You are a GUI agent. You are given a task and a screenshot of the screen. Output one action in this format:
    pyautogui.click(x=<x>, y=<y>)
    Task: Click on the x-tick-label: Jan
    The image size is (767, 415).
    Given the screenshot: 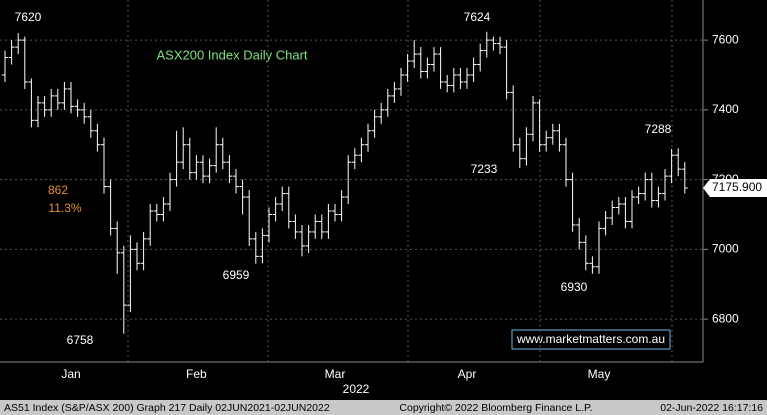 What is the action you would take?
    pyautogui.click(x=70, y=374)
    